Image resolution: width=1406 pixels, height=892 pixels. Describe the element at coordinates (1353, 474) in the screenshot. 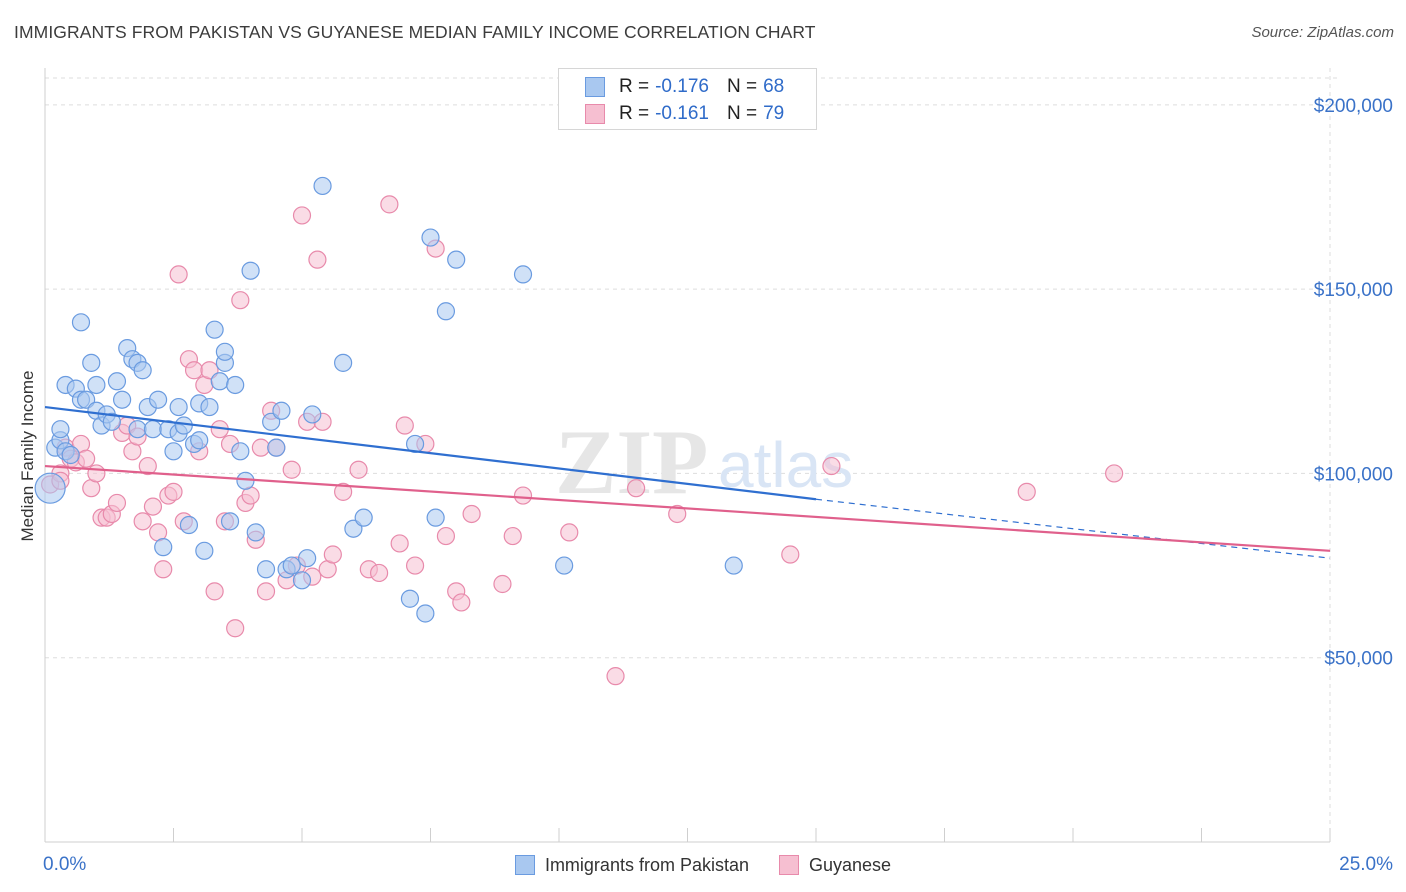

I see `y-tick-label-1: $100,000` at that location.